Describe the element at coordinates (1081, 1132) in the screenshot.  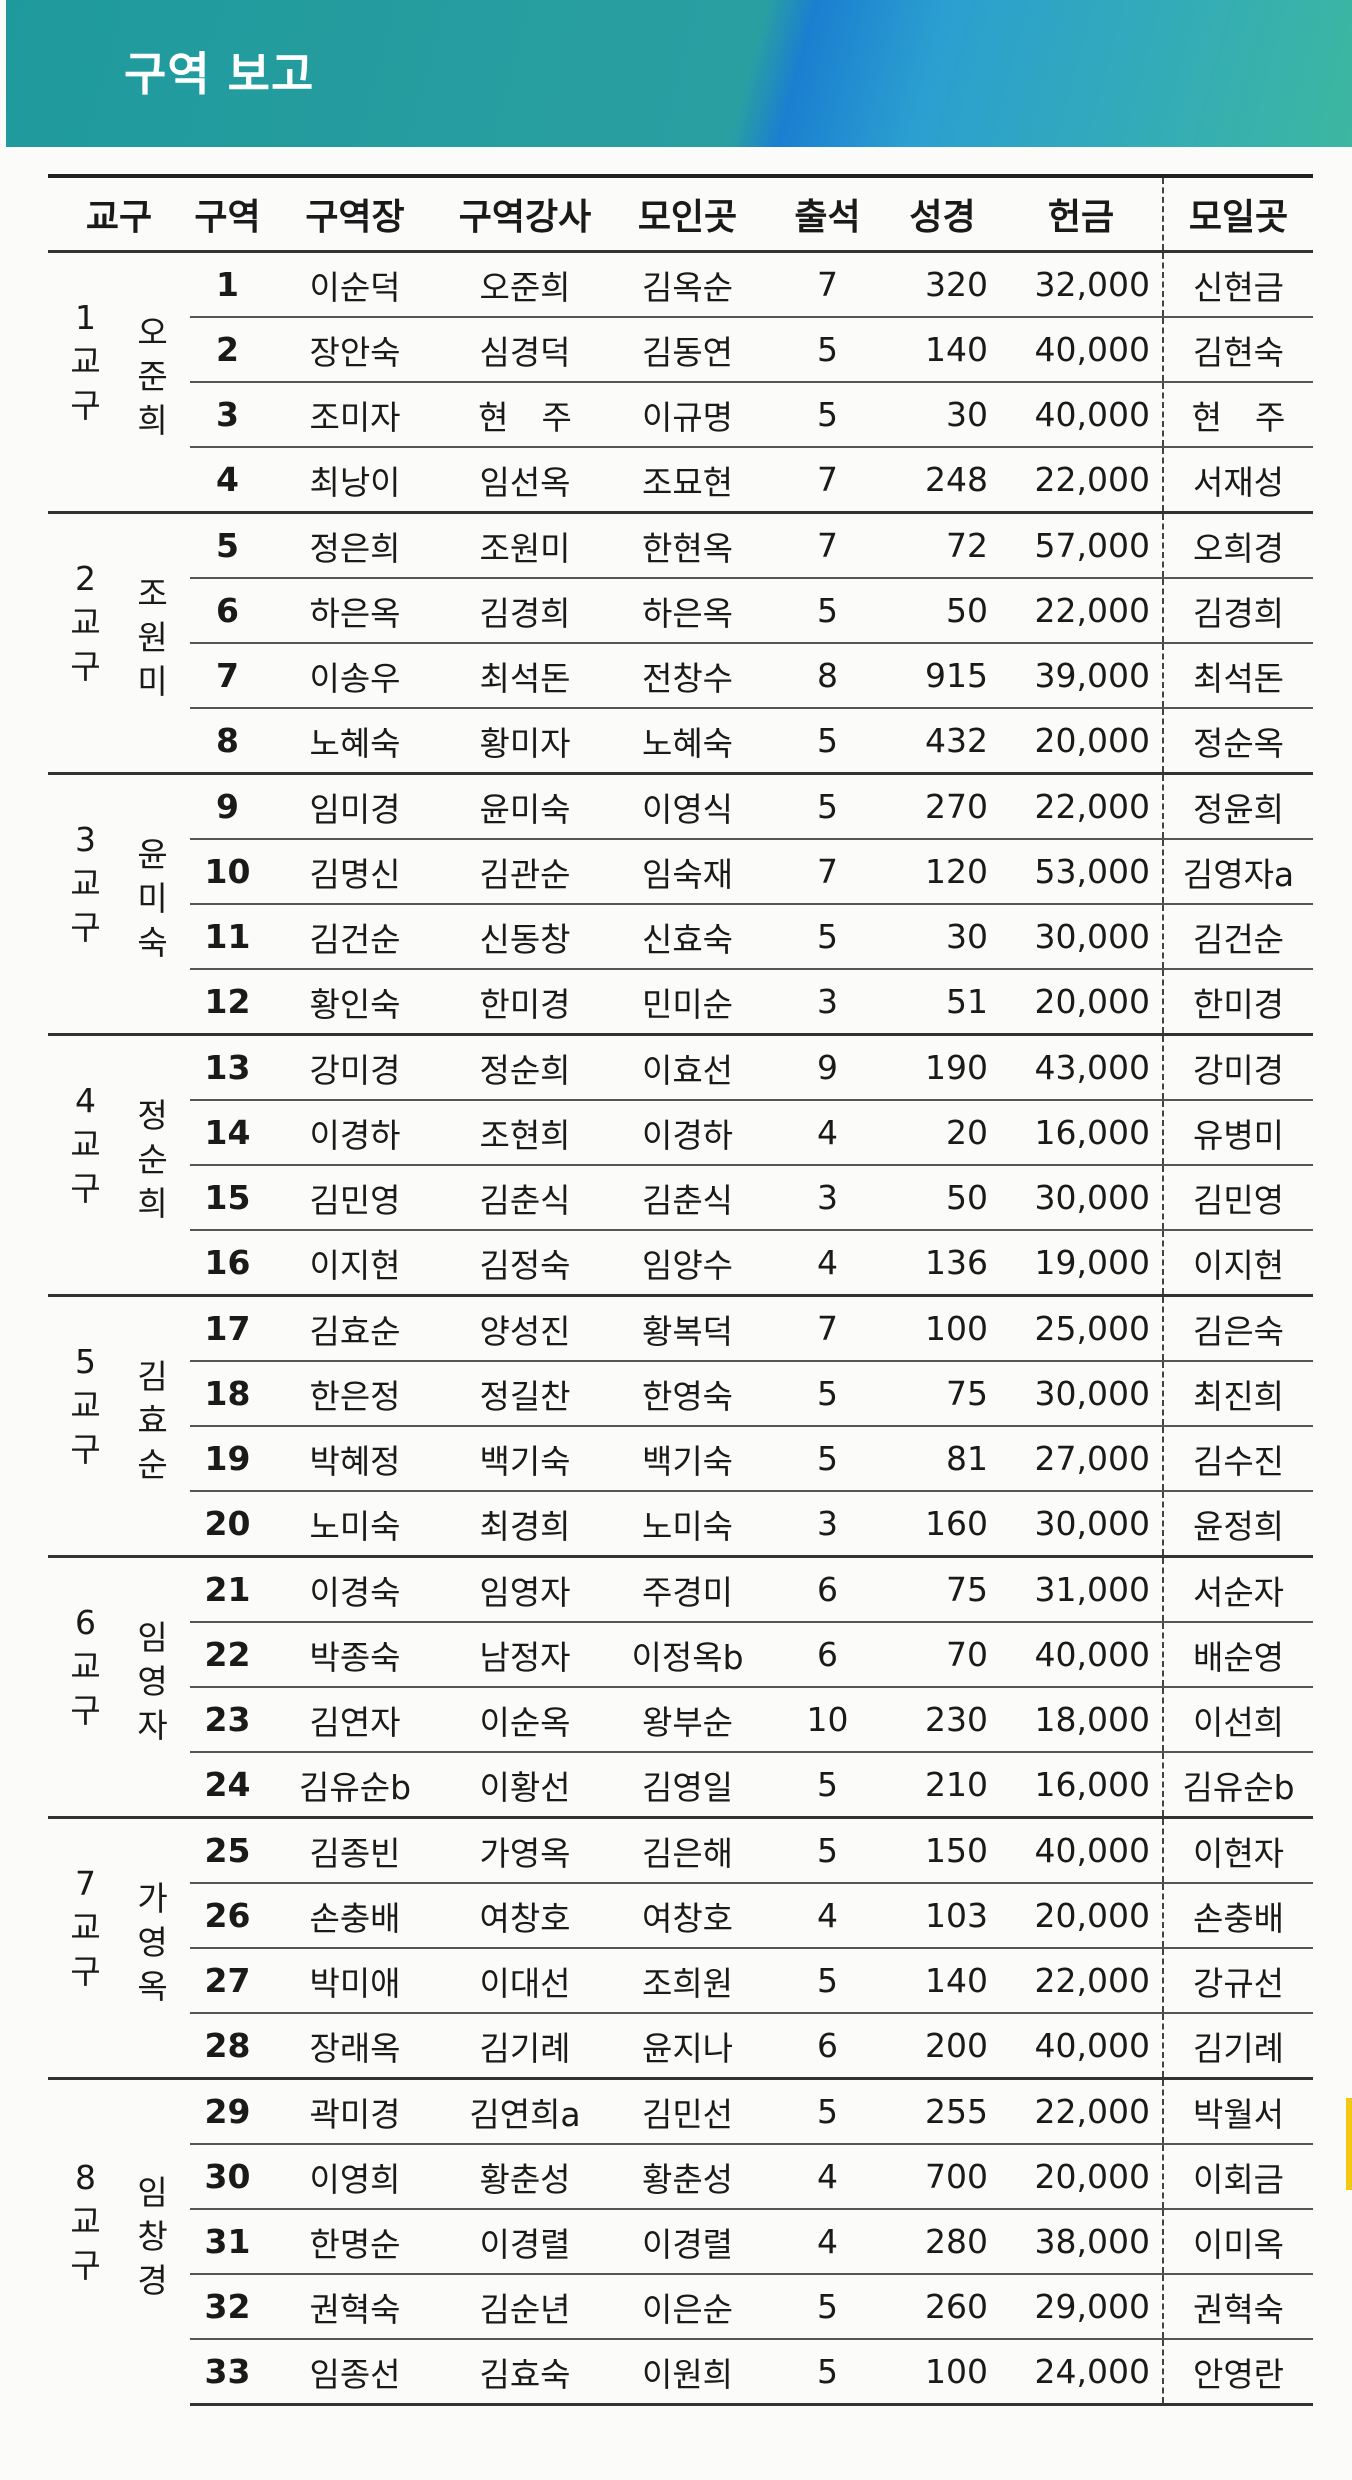
I see `cell-offering: 16,000` at that location.